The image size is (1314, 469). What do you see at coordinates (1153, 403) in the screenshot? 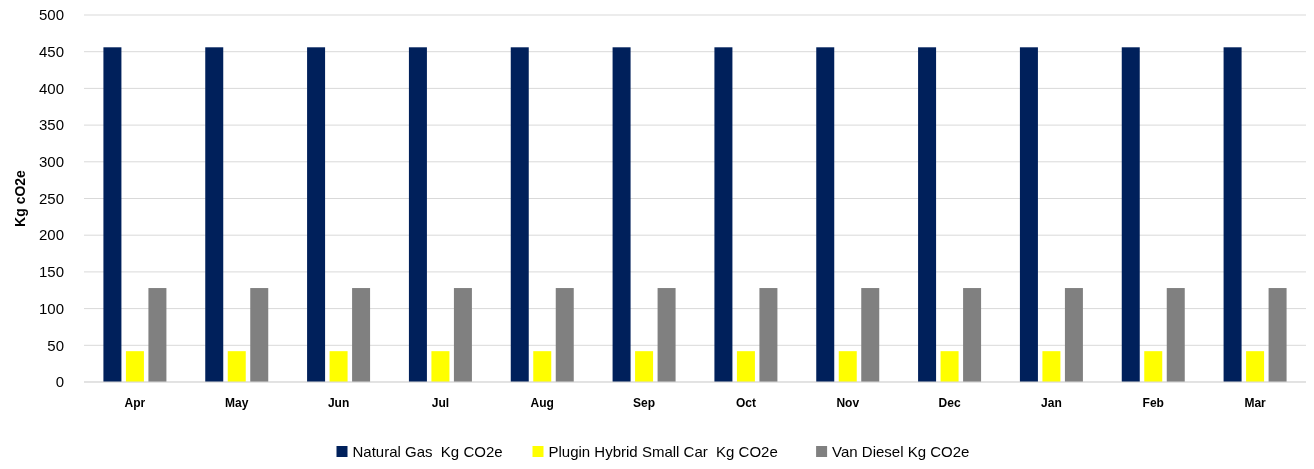
I see `x-tick-label: Feb` at bounding box center [1153, 403].